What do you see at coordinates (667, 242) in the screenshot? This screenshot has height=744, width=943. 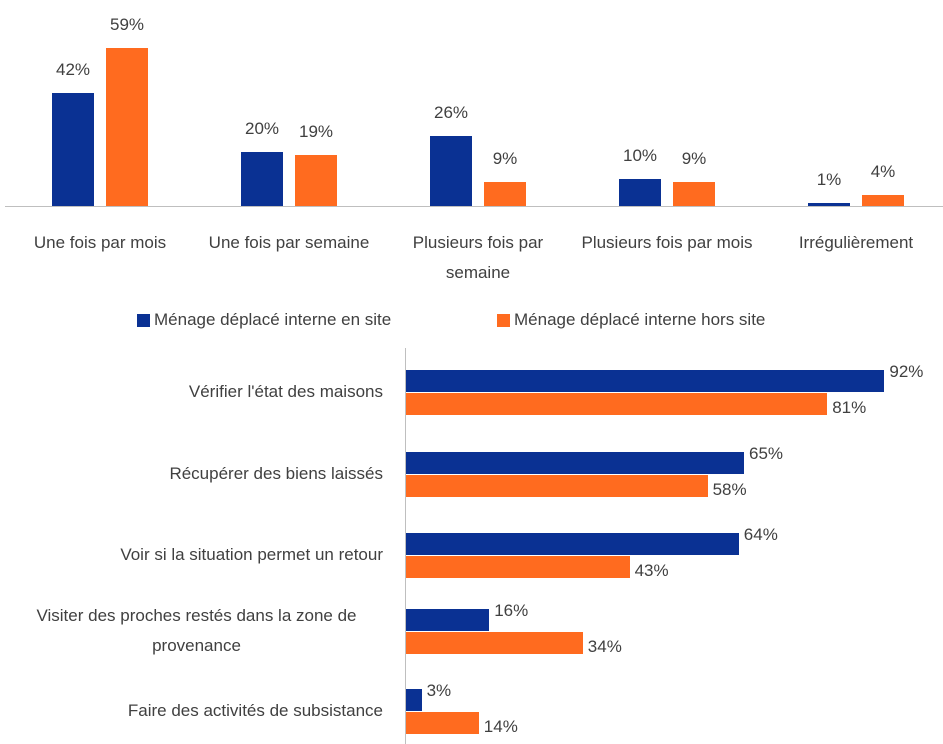 I see `x-tick-label: Plusieurs fois par mois` at bounding box center [667, 242].